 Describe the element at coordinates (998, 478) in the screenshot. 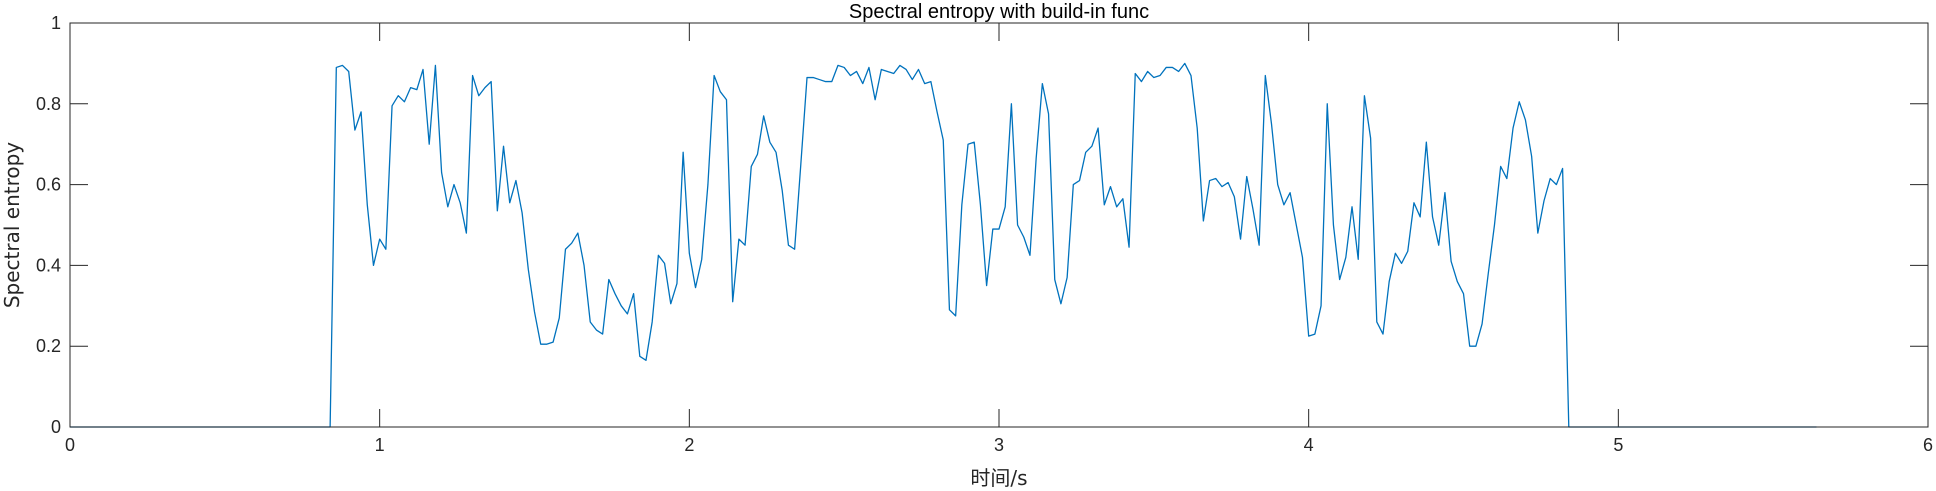

I see `x-axis-title: 时间/s` at that location.